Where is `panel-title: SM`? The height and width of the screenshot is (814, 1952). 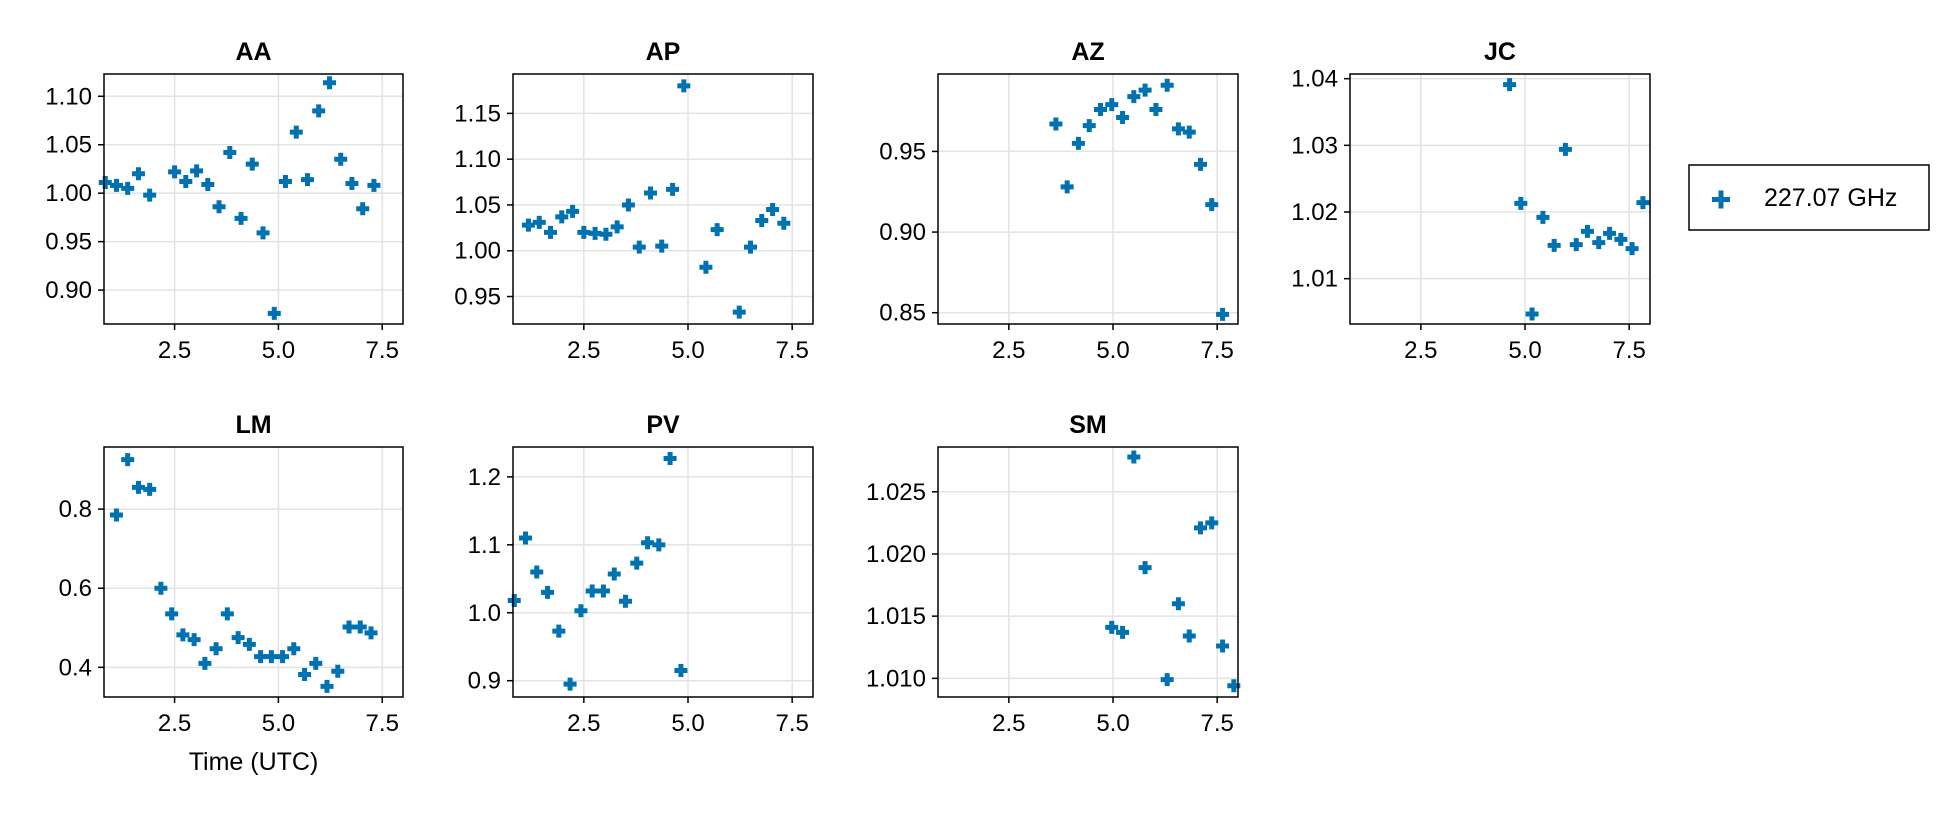 panel-title: SM is located at coordinates (1088, 425).